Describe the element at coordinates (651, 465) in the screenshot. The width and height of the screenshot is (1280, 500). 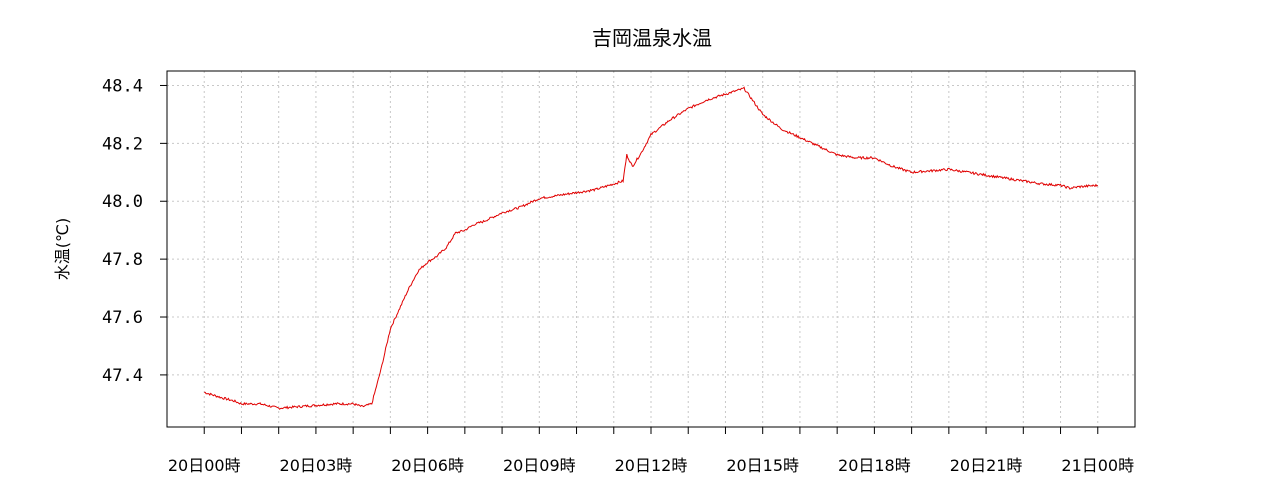
I see `x-tick-label: 20日12時` at that location.